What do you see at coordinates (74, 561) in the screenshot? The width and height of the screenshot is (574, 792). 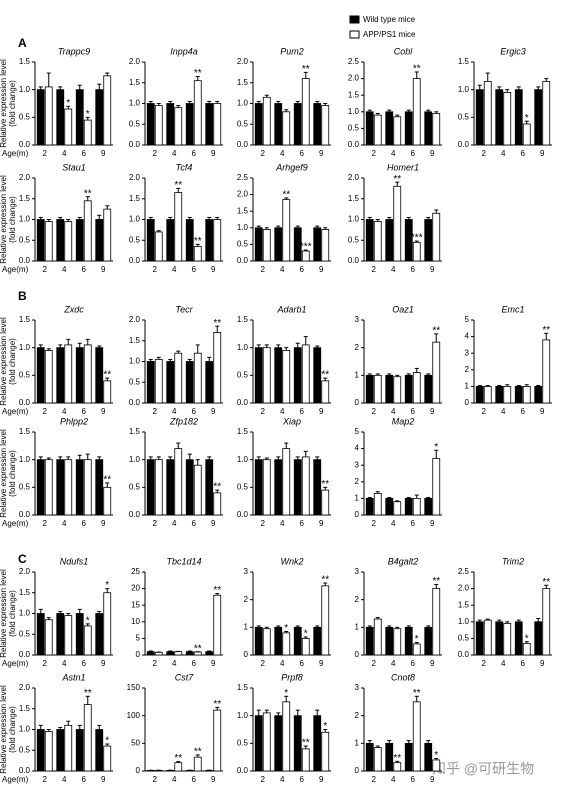 I see `chart-title: Ndufs1` at bounding box center [74, 561].